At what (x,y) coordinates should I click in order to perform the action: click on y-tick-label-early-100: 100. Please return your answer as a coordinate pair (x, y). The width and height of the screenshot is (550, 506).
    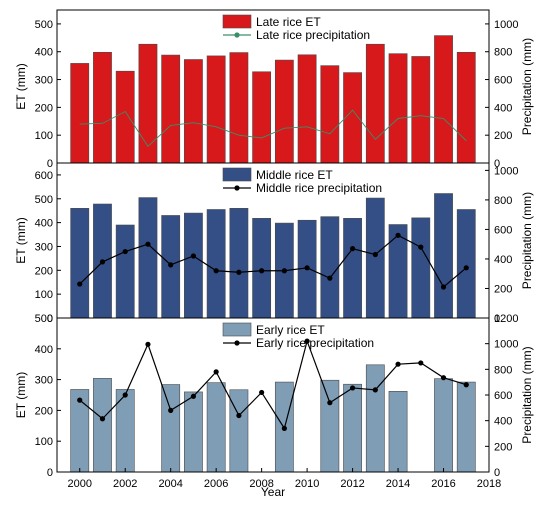
    Looking at the image, I should click on (44, 442).